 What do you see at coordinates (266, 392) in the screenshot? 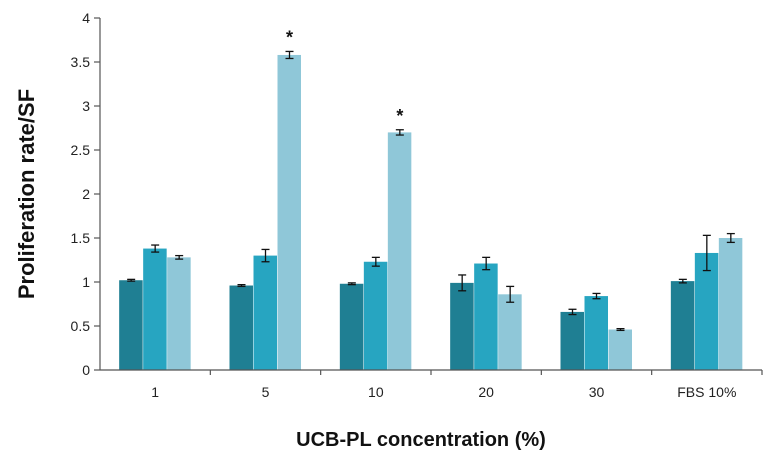
I see `x-category-label: 5` at bounding box center [266, 392].